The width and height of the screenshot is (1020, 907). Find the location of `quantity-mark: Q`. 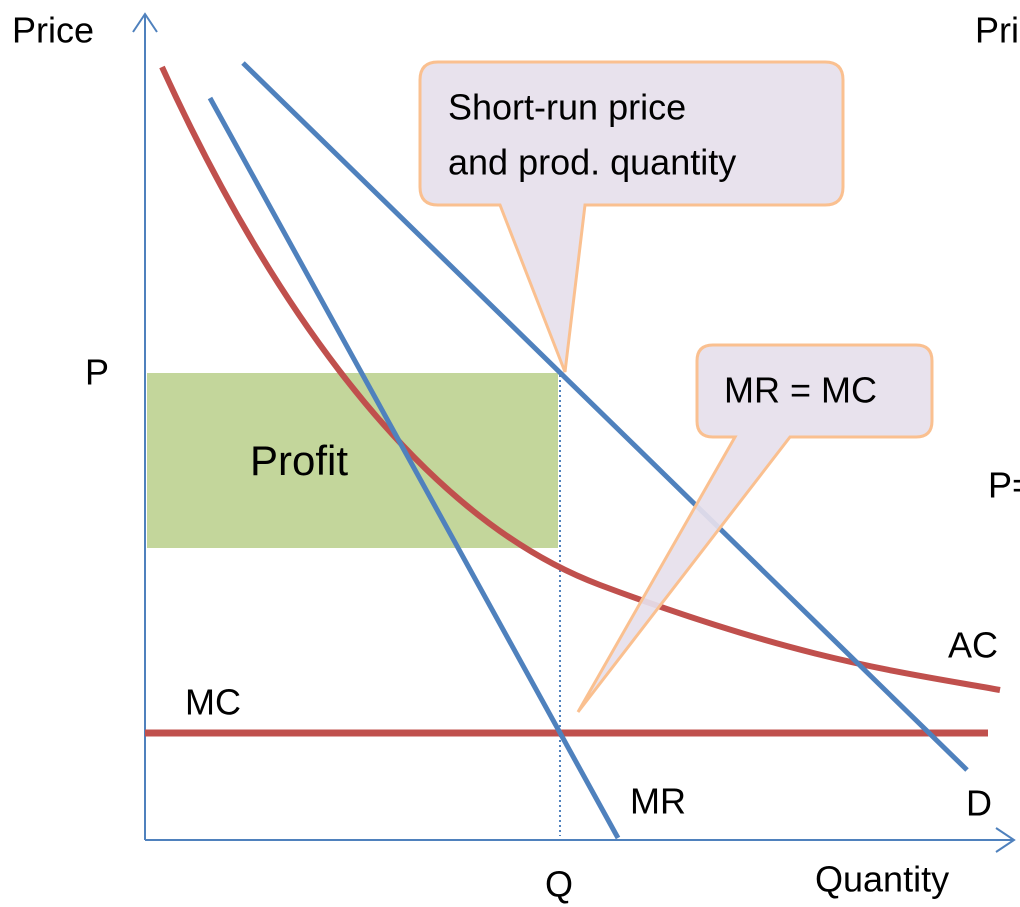

quantity-mark: Q is located at coordinates (559, 884).